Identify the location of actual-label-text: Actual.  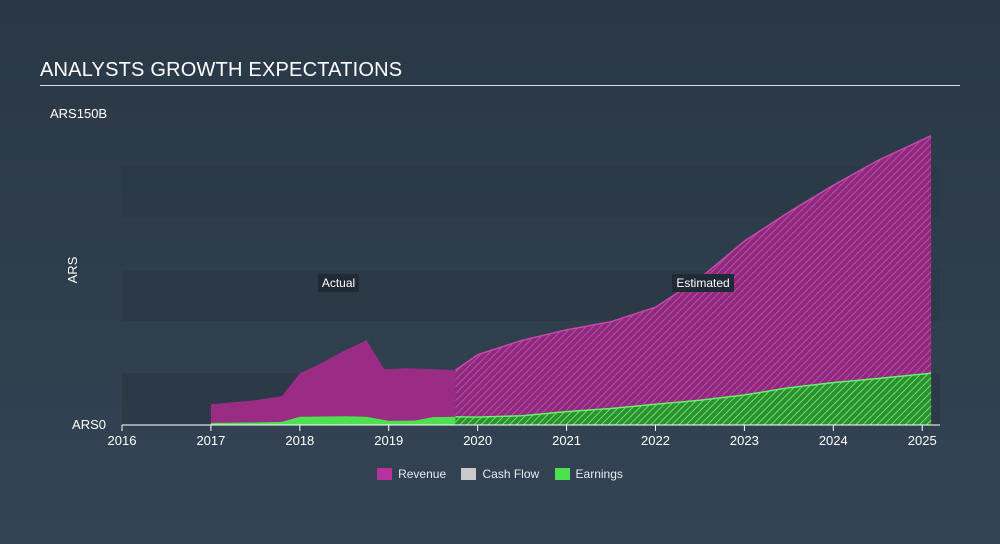
(338, 283).